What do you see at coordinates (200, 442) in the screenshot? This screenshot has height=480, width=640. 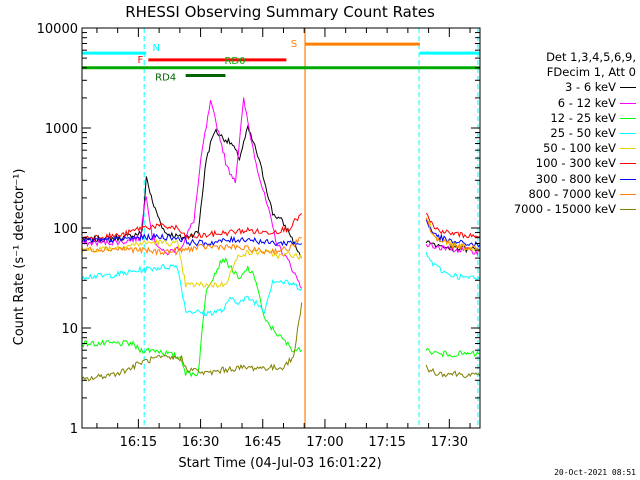 I see `x-tick-label-16-30: 16:30` at bounding box center [200, 442].